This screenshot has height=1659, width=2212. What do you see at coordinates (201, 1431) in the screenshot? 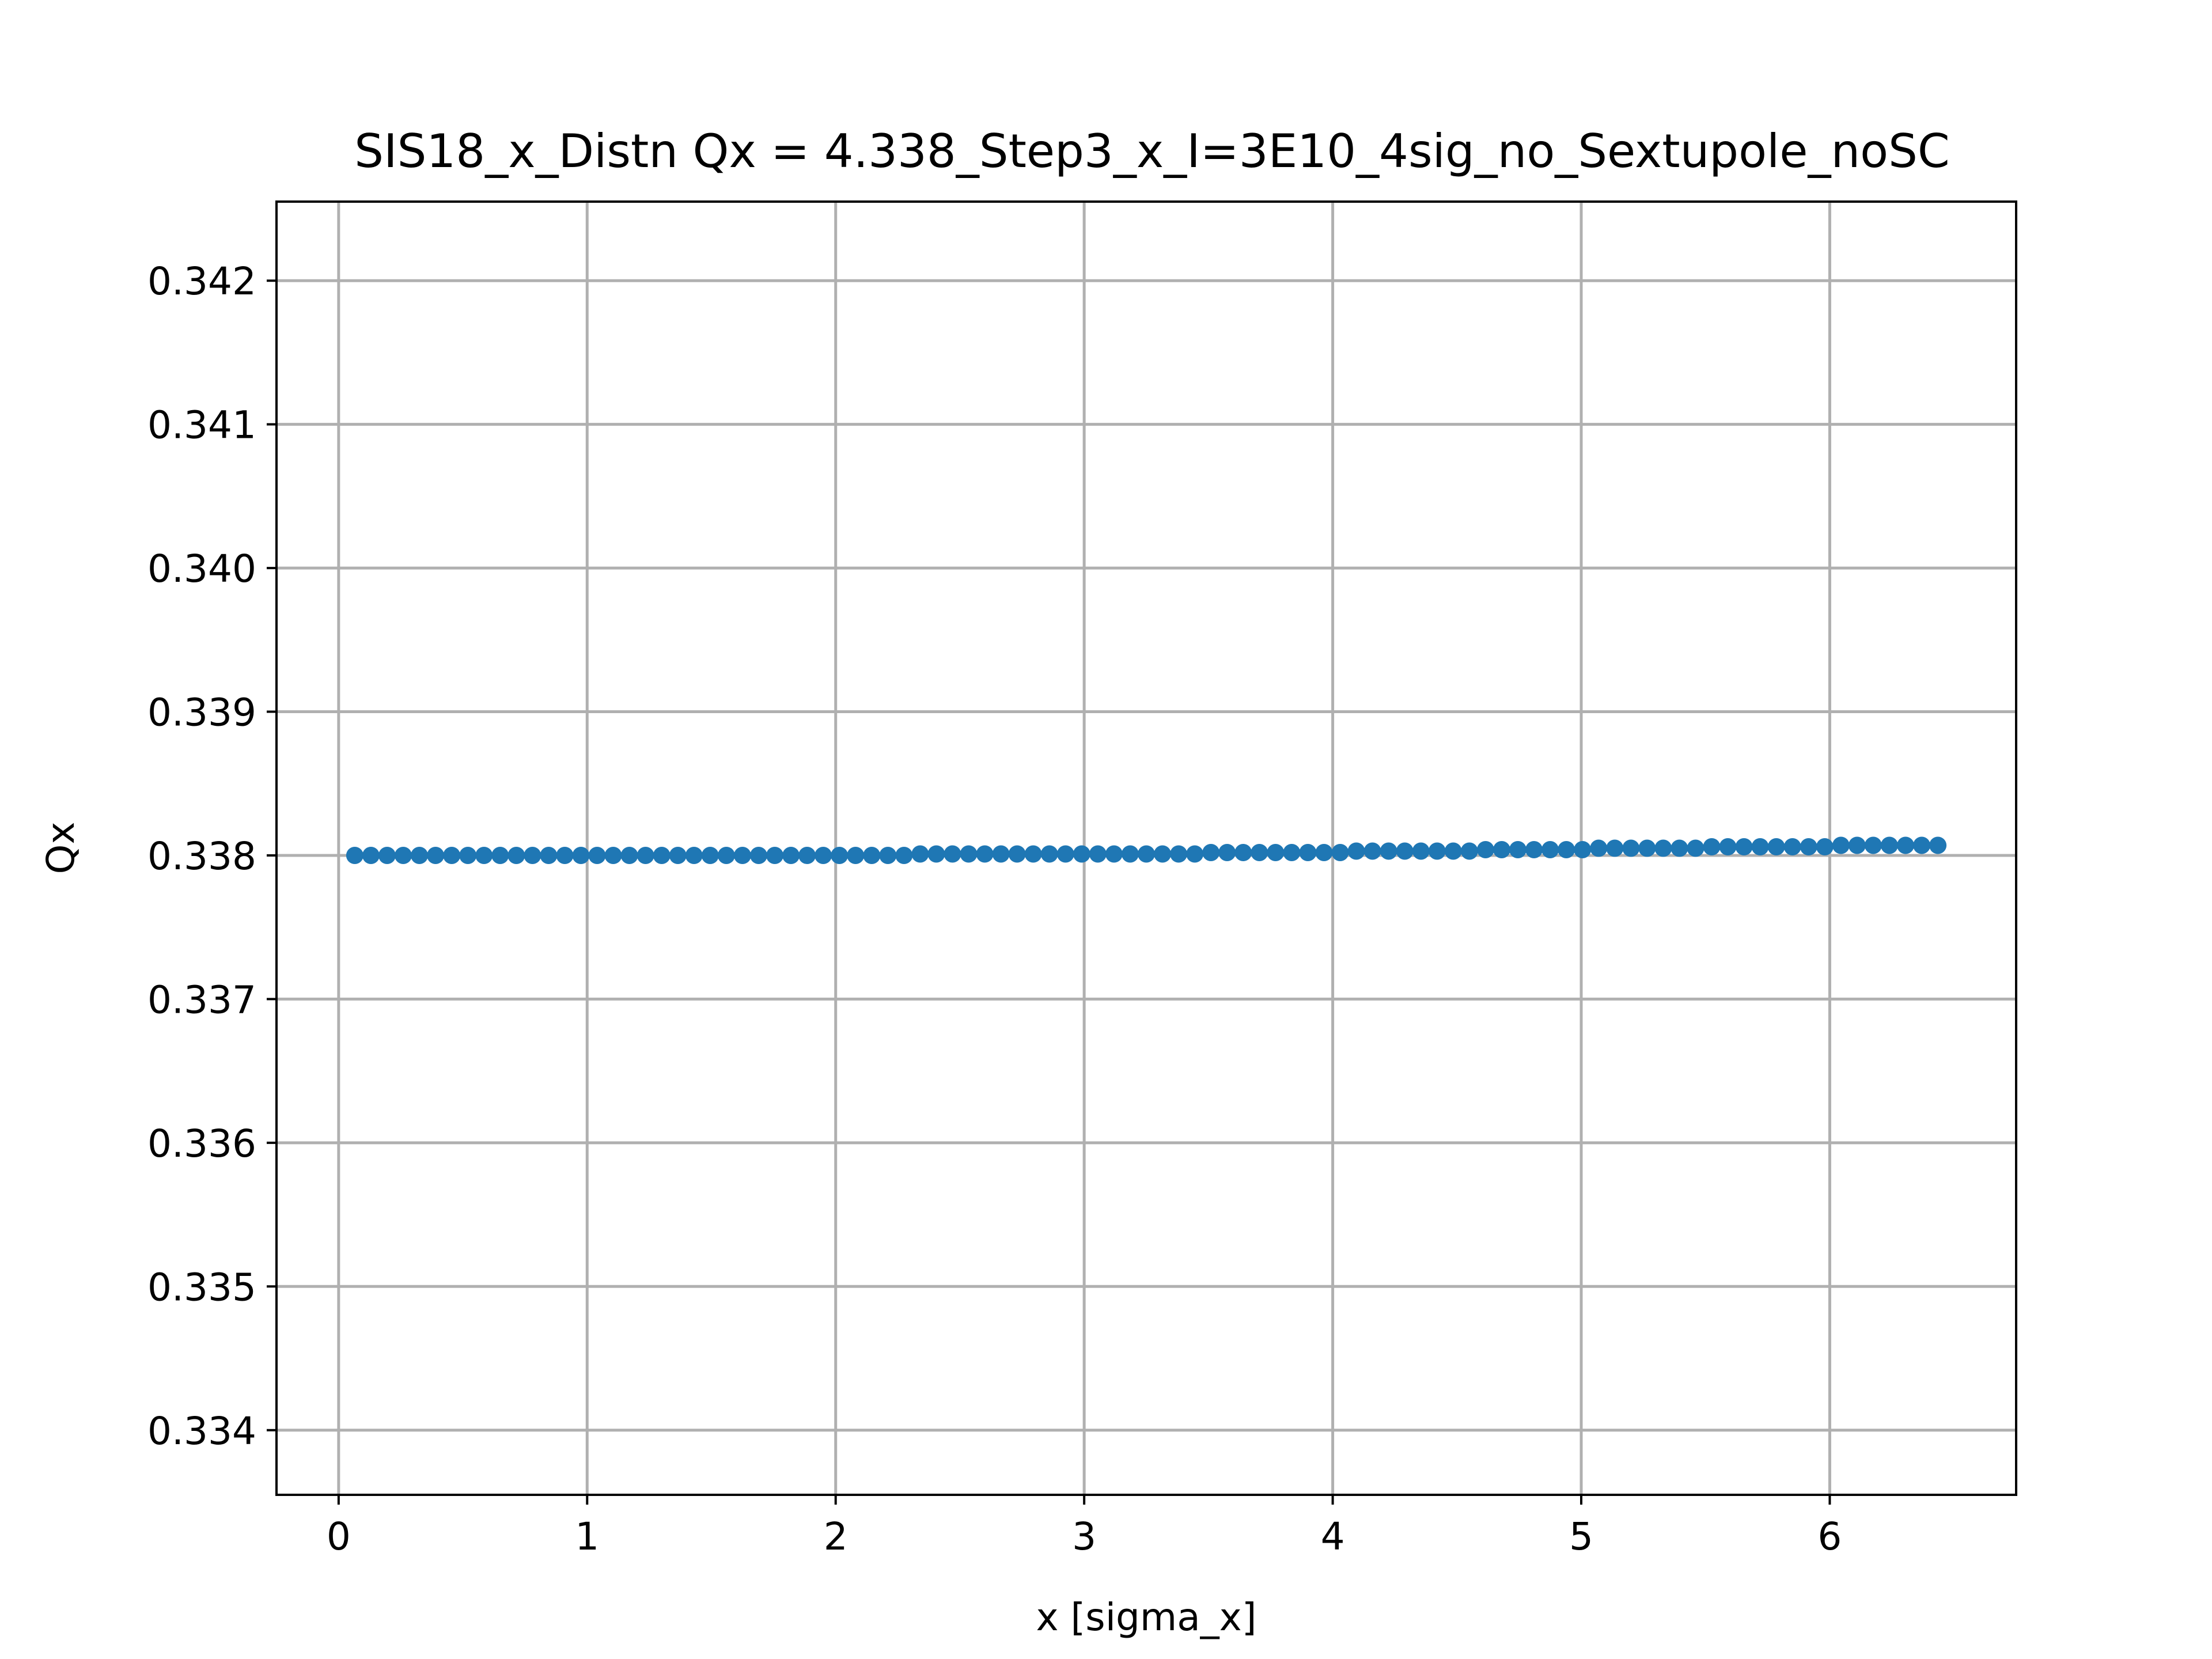
I see `y-tick-label: 0.334` at bounding box center [201, 1431].